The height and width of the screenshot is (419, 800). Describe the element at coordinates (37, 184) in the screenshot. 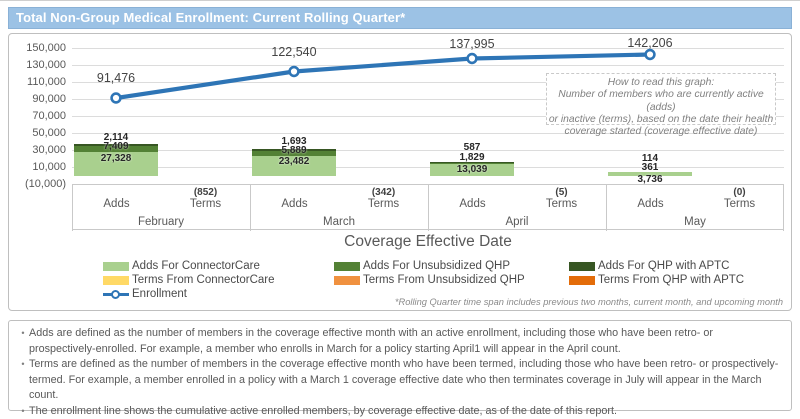

I see `y-tick: (10,000)` at that location.